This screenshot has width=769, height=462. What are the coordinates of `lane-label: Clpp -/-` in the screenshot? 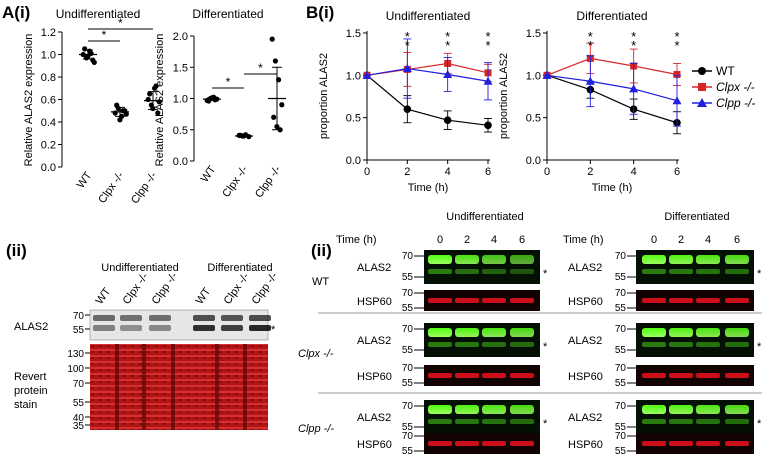 It's located at (165, 288).